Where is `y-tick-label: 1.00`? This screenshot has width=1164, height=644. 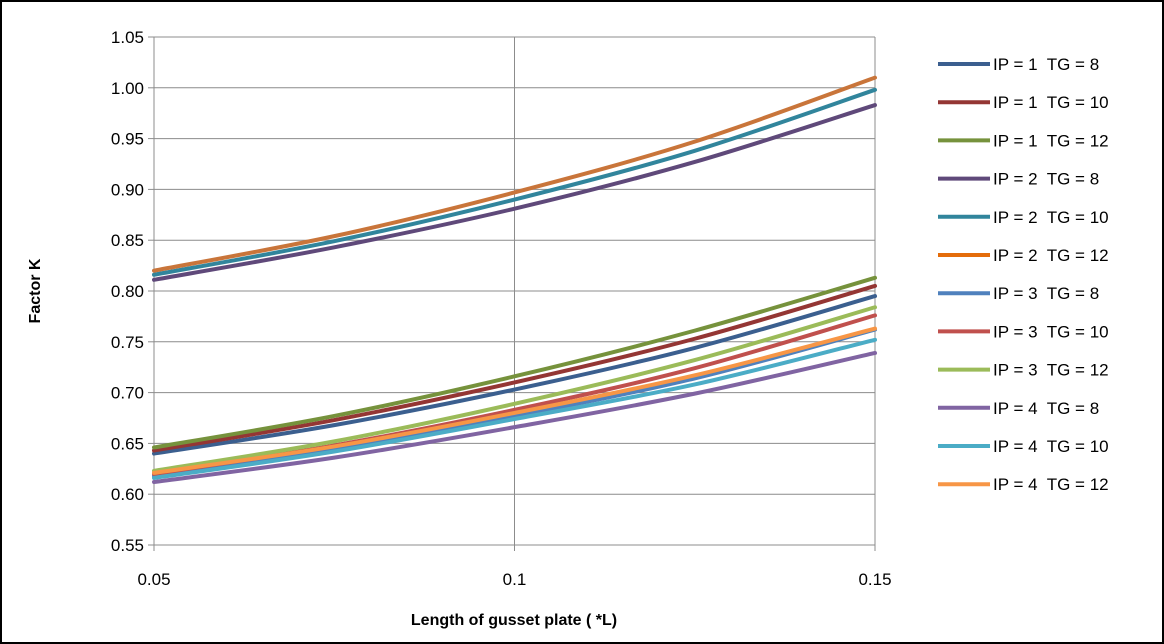
y-tick-label: 1.00 is located at coordinates (127, 88).